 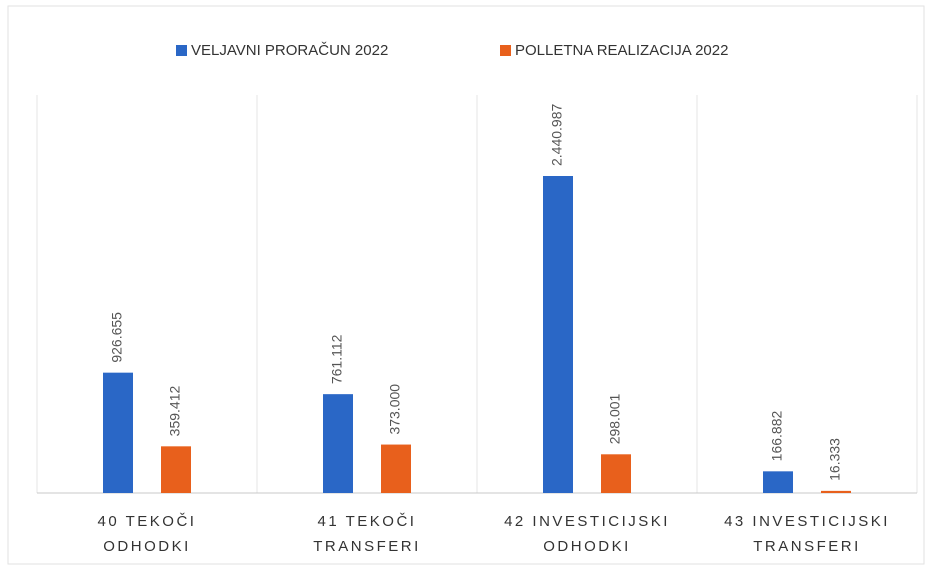 What do you see at coordinates (175, 411) in the screenshot?
I see `value-label: 359.412` at bounding box center [175, 411].